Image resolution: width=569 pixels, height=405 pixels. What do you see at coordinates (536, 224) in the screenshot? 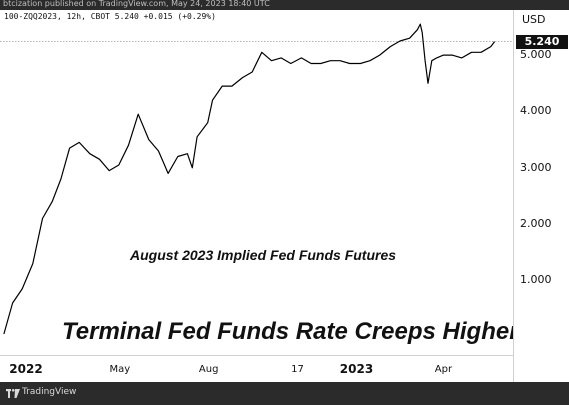
I see `y-tick-label: 2.000` at bounding box center [536, 224].